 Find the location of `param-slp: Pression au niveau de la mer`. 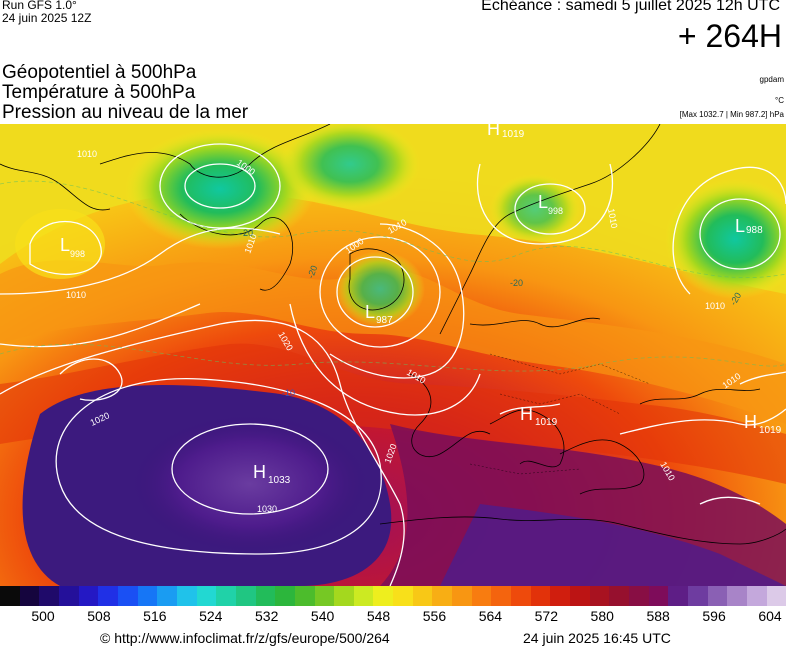

param-slp: Pression au niveau de la mer is located at coordinates (125, 112).